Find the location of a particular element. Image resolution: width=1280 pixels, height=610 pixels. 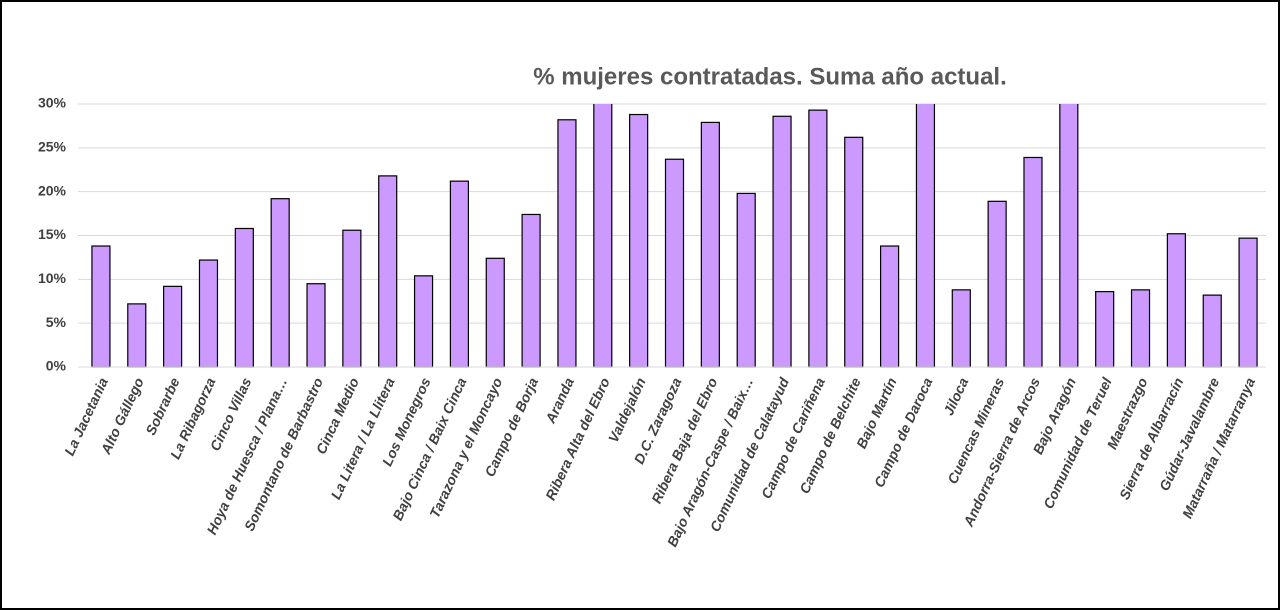

y-tick-label: 30% is located at coordinates (52, 103).